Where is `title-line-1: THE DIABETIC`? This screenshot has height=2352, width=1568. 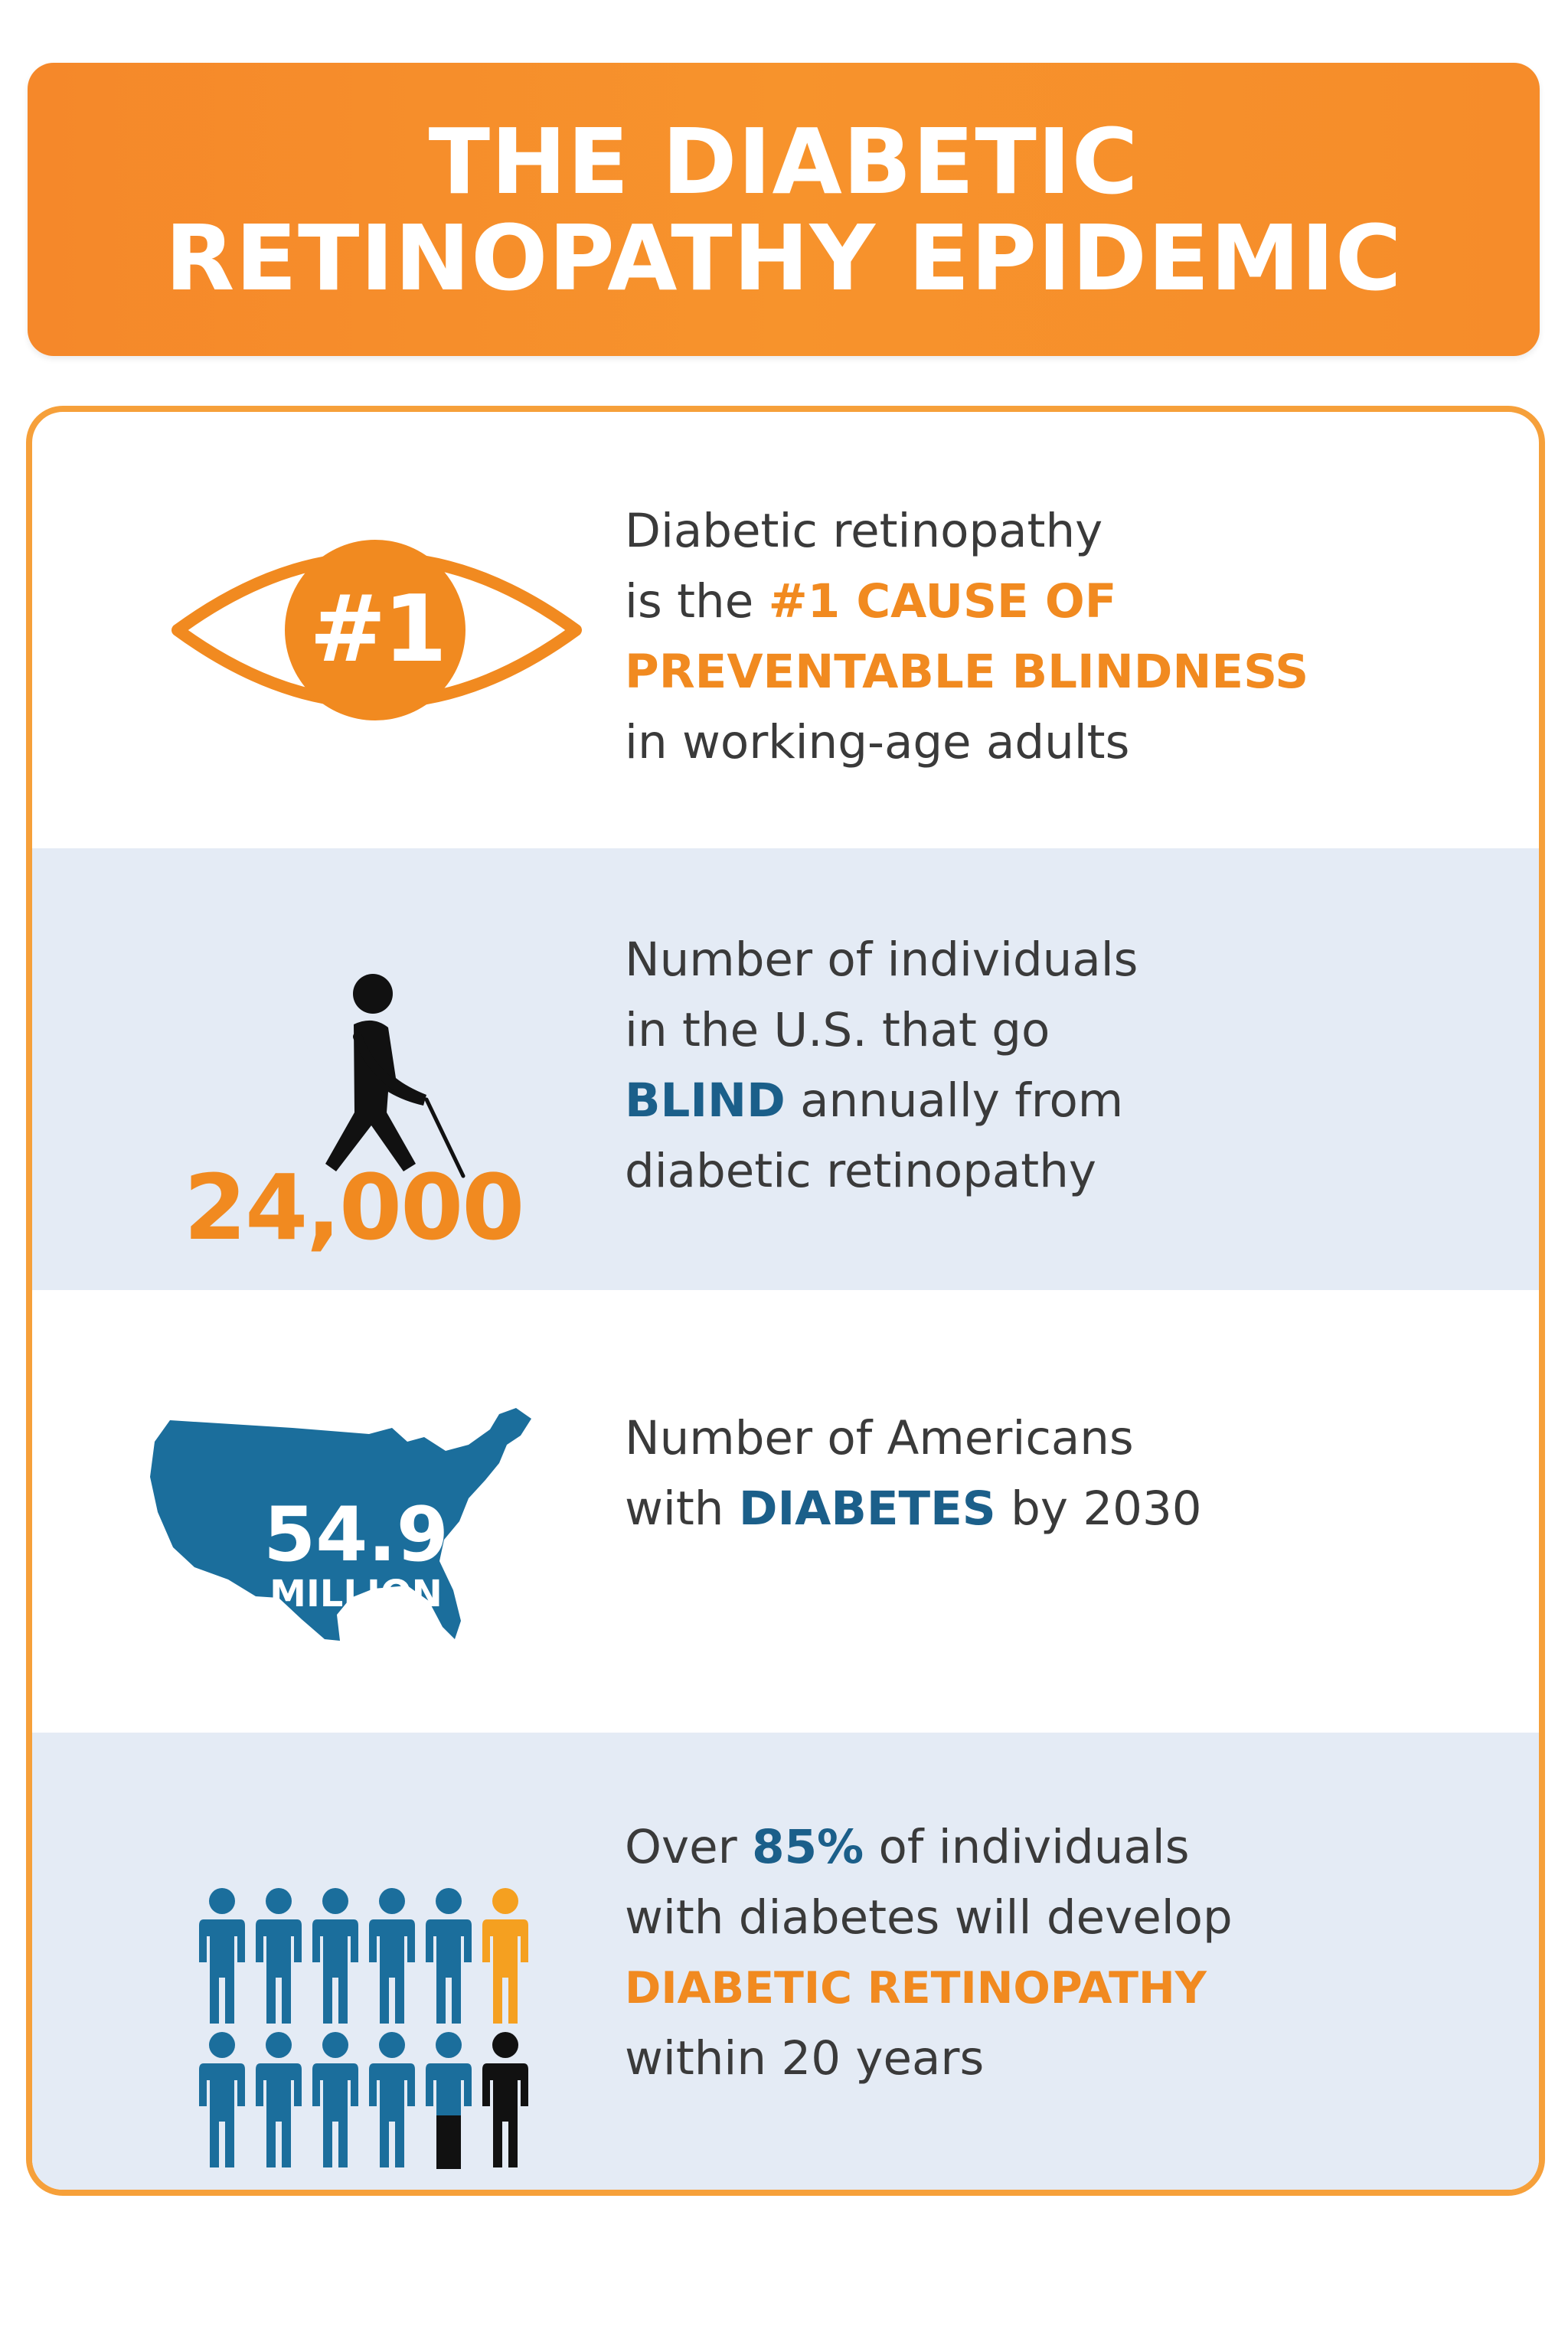 title-line-1: THE DIABETIC is located at coordinates (783, 161).